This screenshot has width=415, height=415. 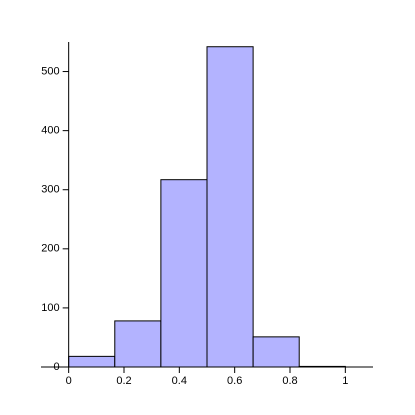 What do you see at coordinates (50, 249) in the screenshot?
I see `y-tick-label: 200` at bounding box center [50, 249].